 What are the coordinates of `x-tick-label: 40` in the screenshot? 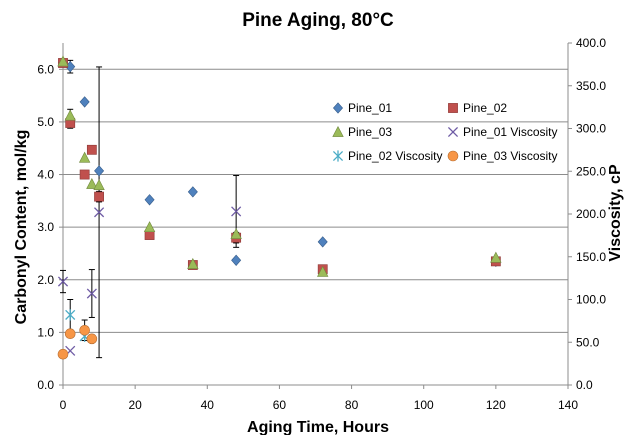 It's located at (208, 405).